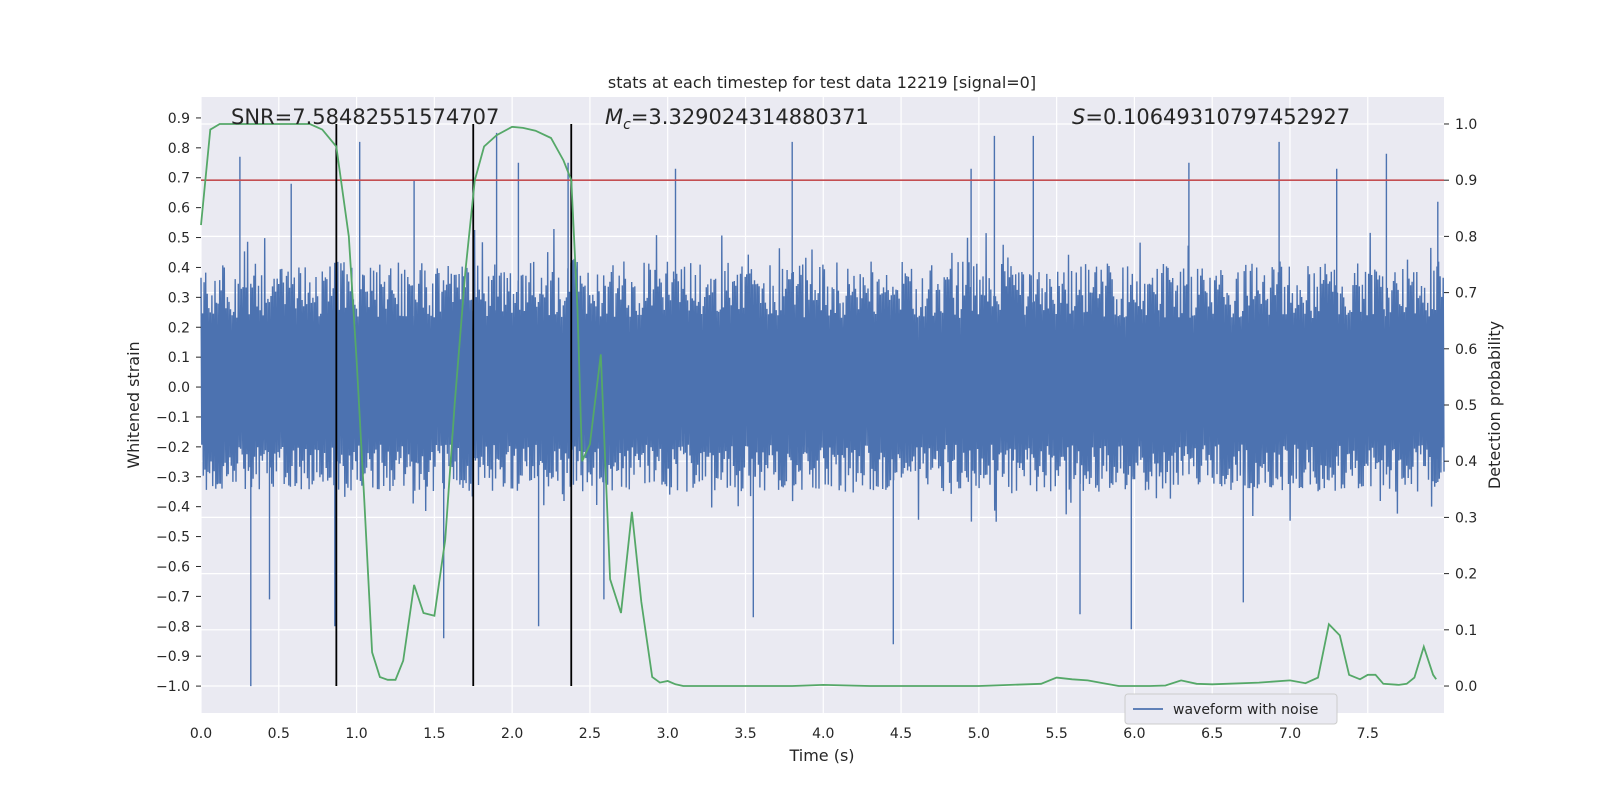 Image resolution: width=1600 pixels, height=800 pixels. What do you see at coordinates (901, 734) in the screenshot?
I see `x-tick-label: 4.5` at bounding box center [901, 734].